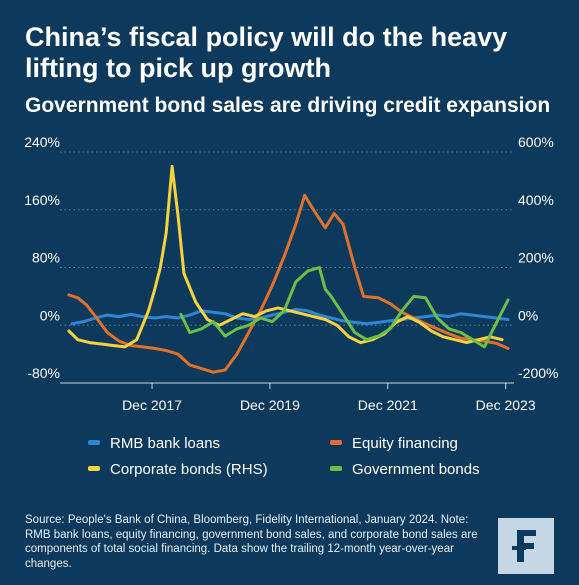 The height and width of the screenshot is (585, 579). Describe the element at coordinates (50, 315) in the screenshot. I see `y-left-tick-label: 0%` at that location.